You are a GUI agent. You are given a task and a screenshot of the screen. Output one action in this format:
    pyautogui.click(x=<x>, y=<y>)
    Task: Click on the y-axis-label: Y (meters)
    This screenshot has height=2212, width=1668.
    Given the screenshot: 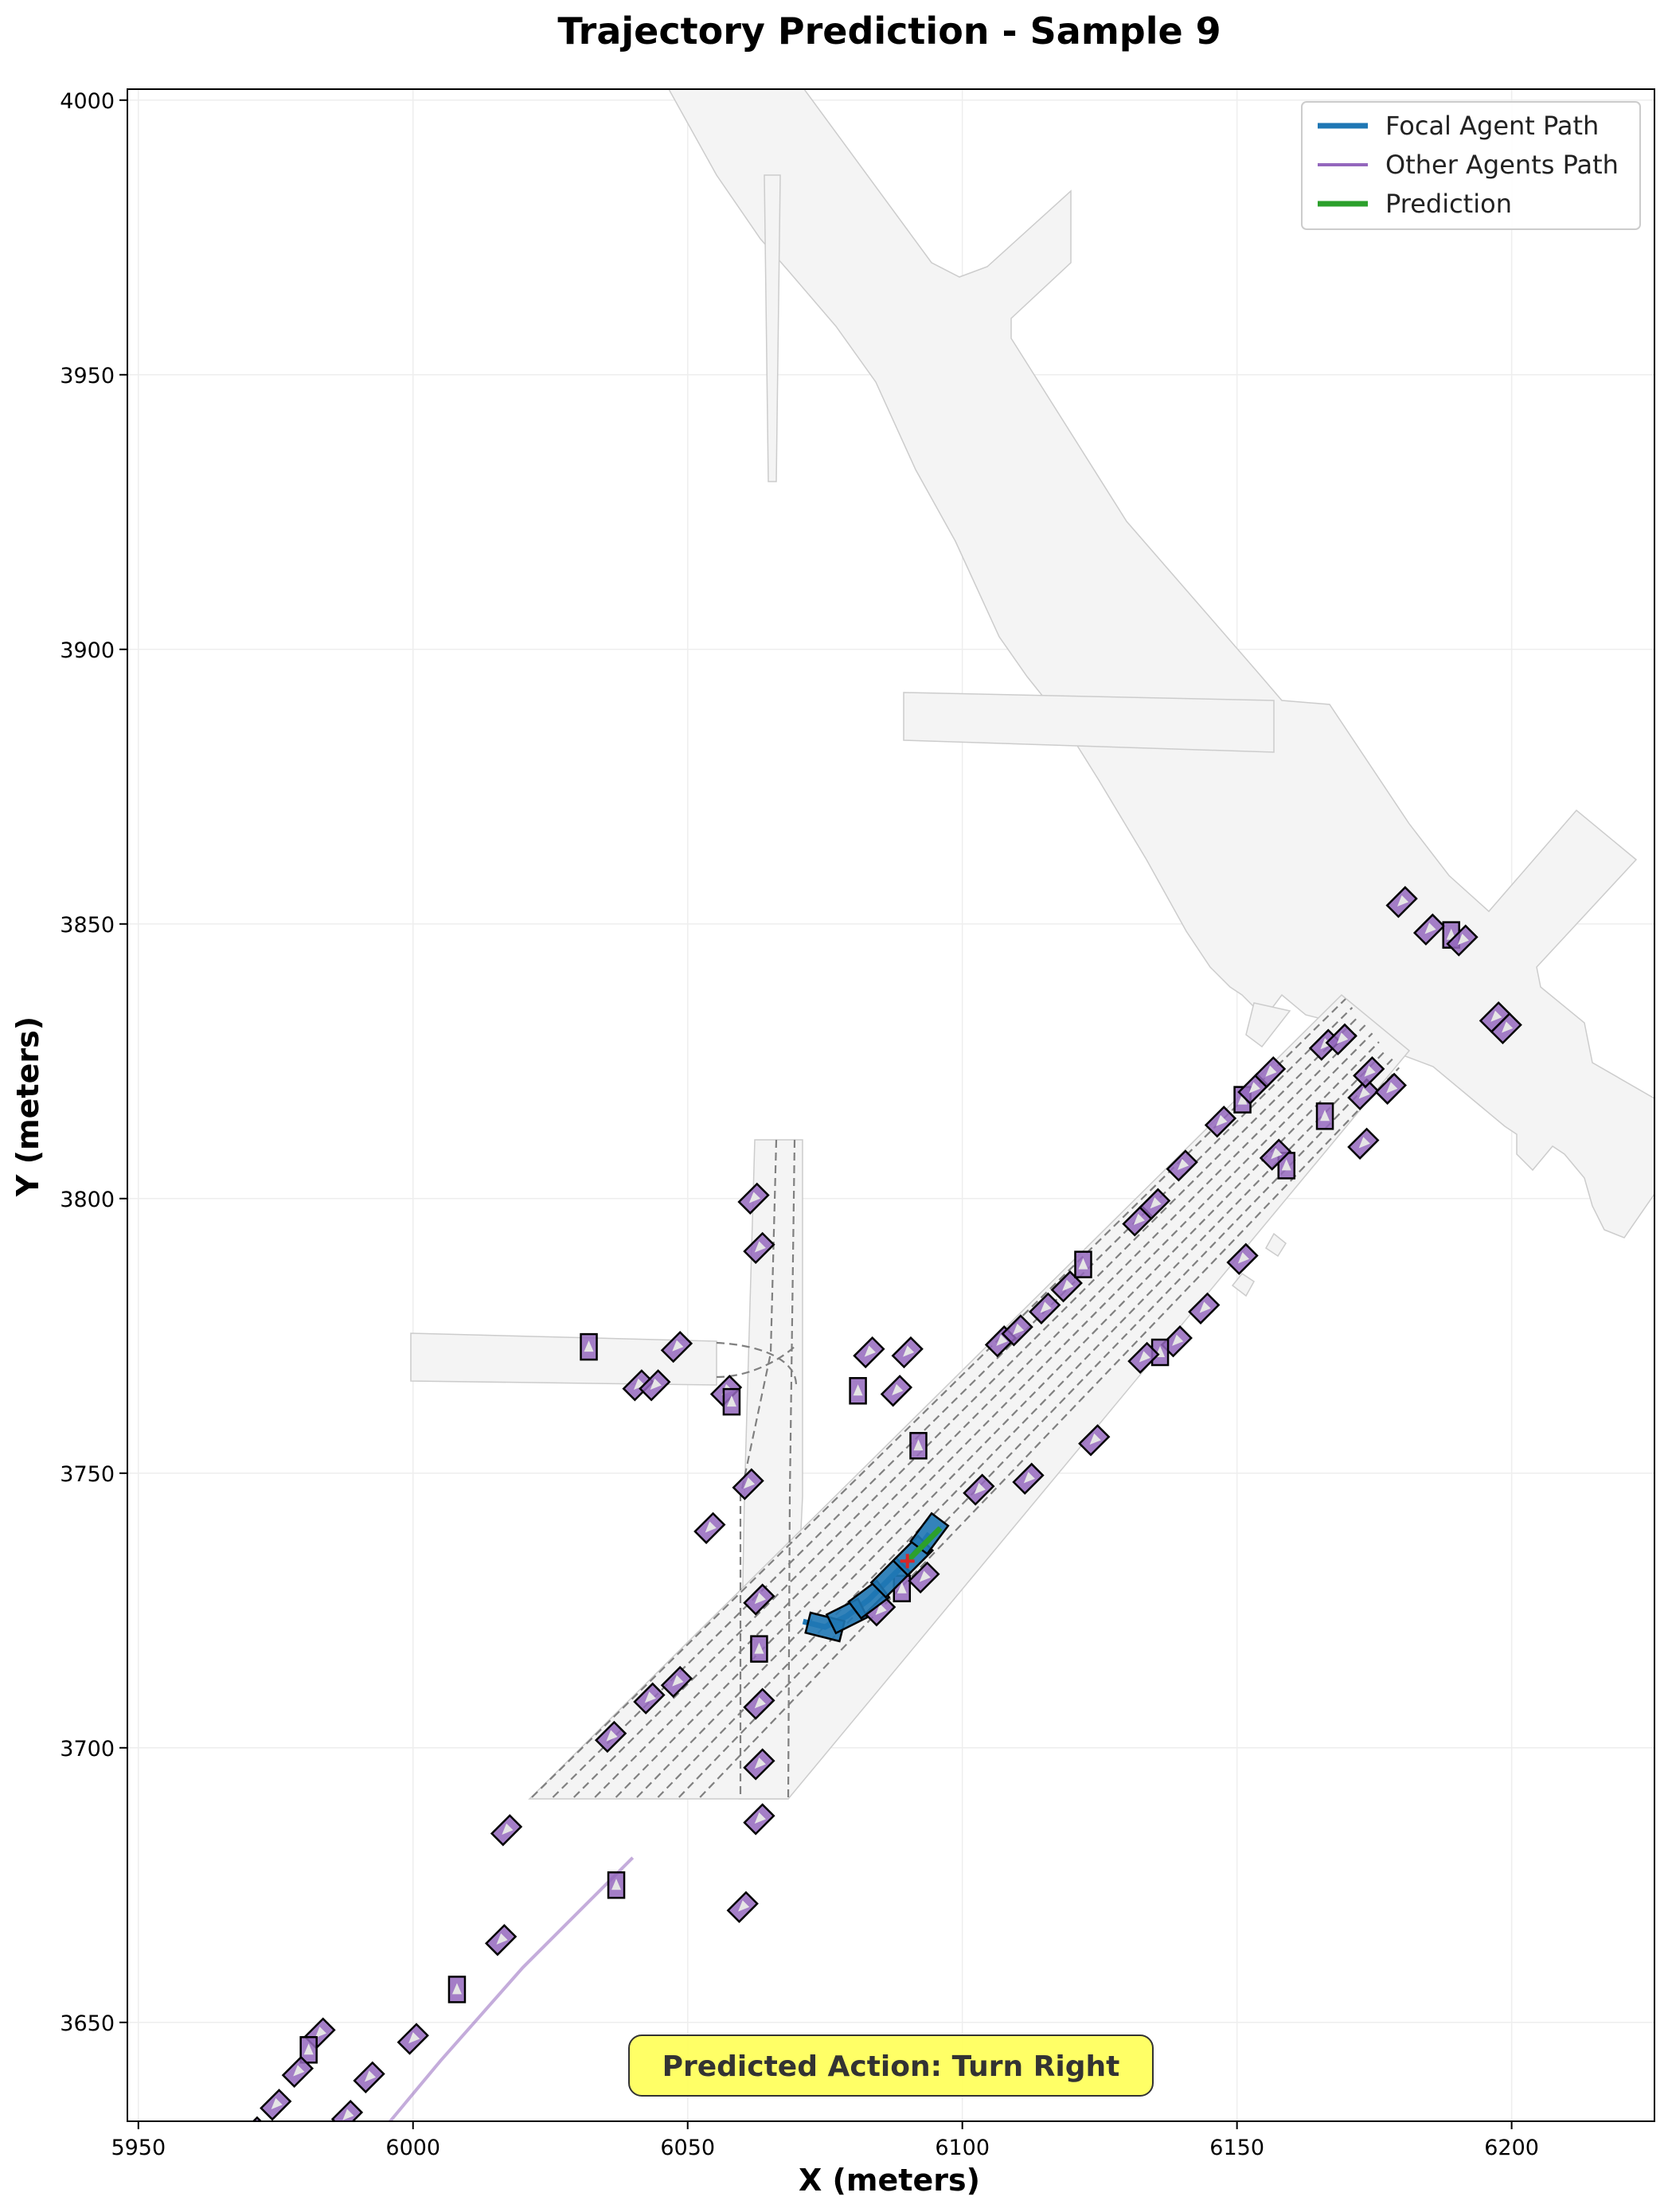 What is the action you would take?
    pyautogui.click(x=27, y=1106)
    